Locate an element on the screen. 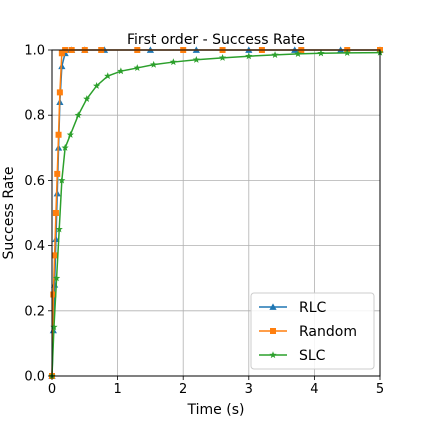  legend: RLC Random SLC is located at coordinates (312, 331).